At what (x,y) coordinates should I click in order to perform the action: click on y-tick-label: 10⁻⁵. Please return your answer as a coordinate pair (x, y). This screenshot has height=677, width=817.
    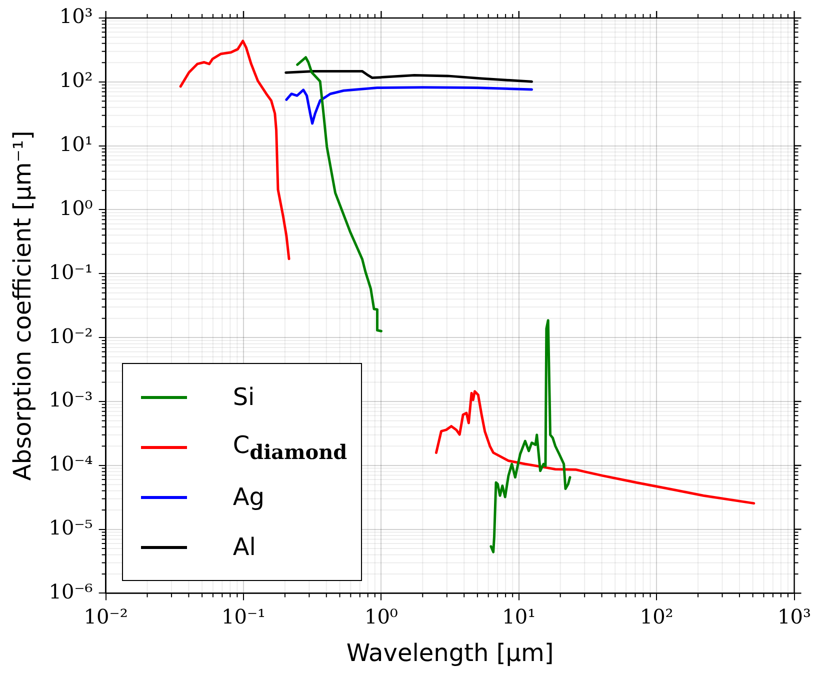
    Looking at the image, I should click on (70, 527).